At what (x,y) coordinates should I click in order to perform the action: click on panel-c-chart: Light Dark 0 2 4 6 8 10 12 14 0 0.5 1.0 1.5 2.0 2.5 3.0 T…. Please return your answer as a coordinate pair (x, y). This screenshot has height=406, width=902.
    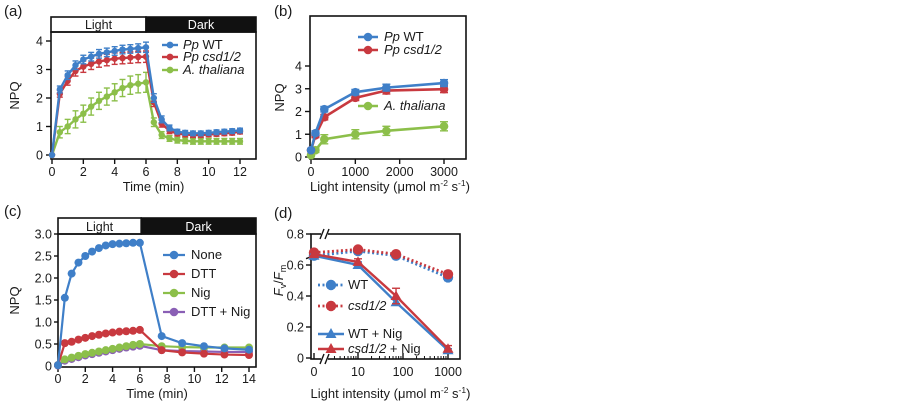
    Looking at the image, I should click on (132, 309).